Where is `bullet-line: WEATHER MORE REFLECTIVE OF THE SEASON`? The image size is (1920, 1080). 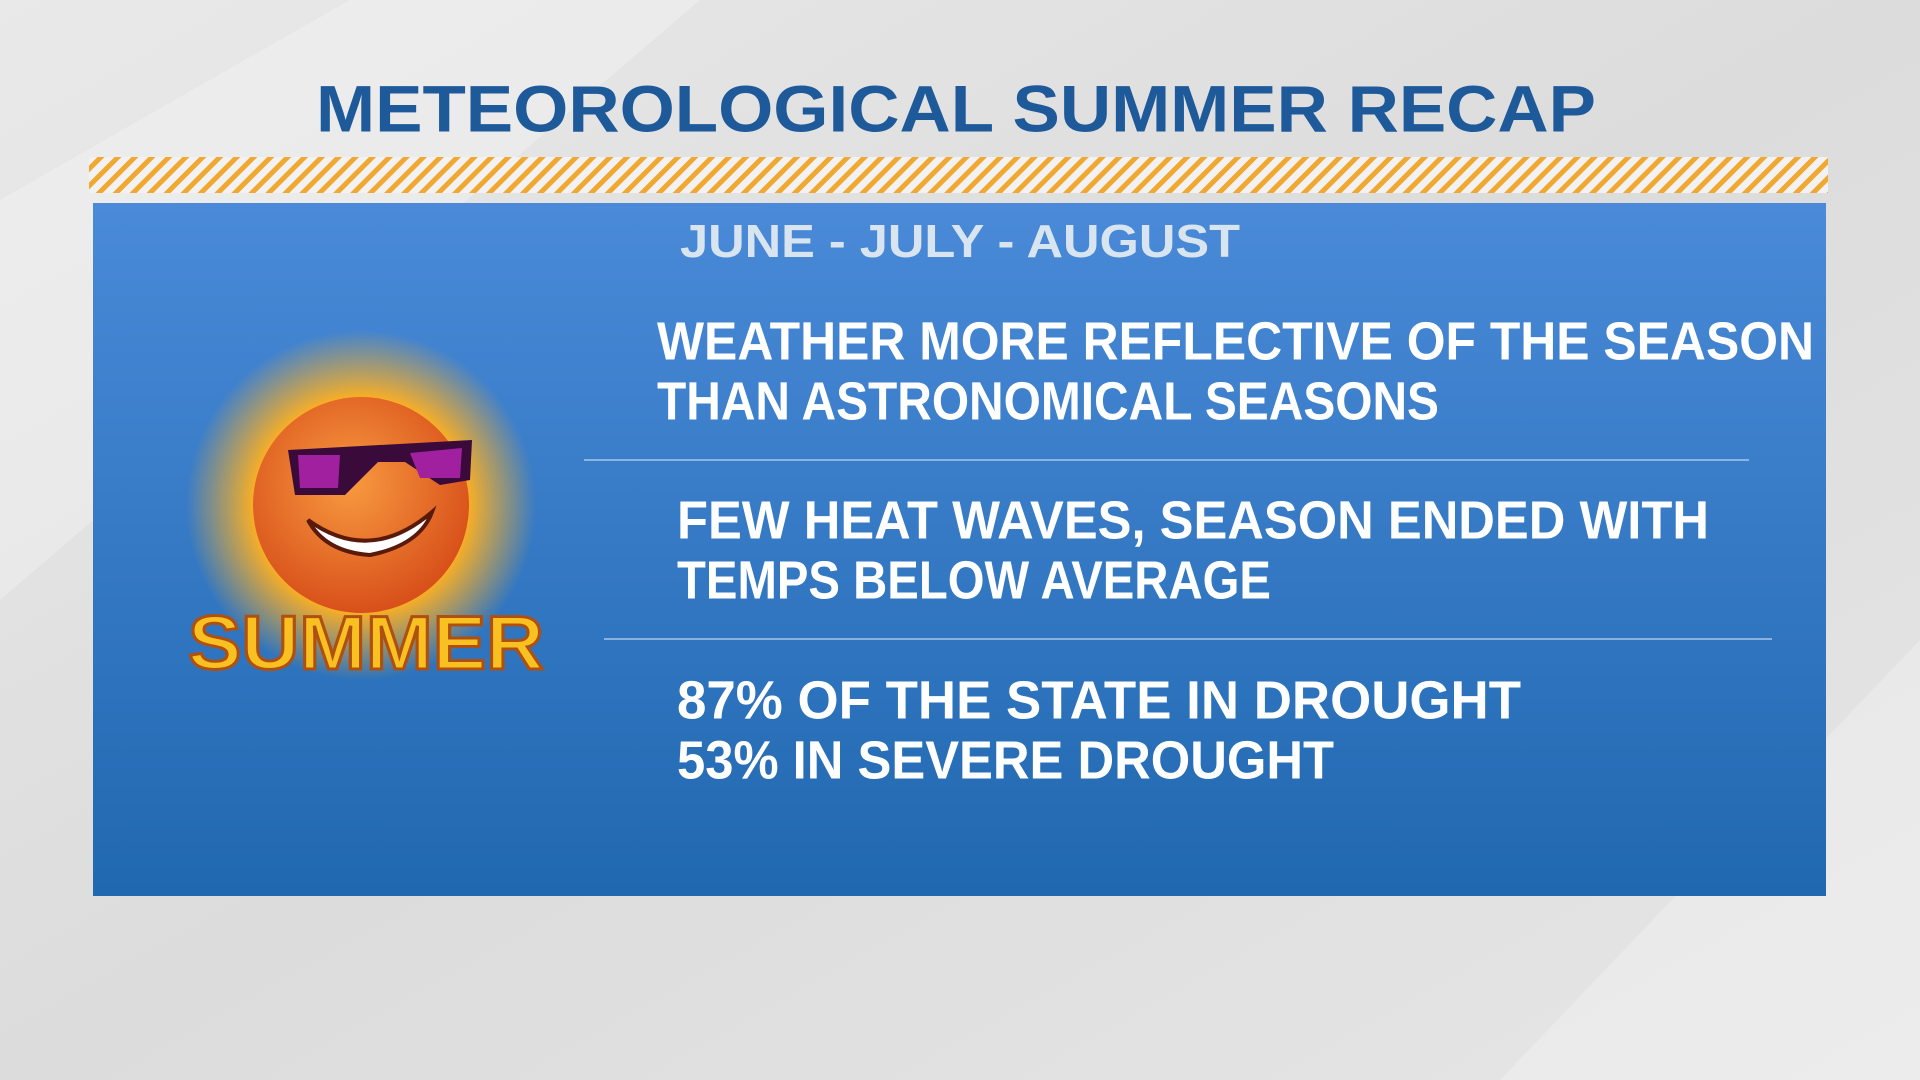 bullet-line: WEATHER MORE REFLECTIVE OF THE SEASON is located at coordinates (1235, 341).